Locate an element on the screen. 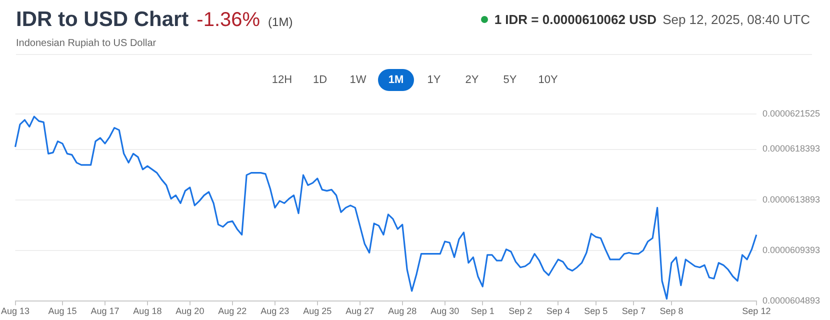  text: 1M is located at coordinates (396, 80).